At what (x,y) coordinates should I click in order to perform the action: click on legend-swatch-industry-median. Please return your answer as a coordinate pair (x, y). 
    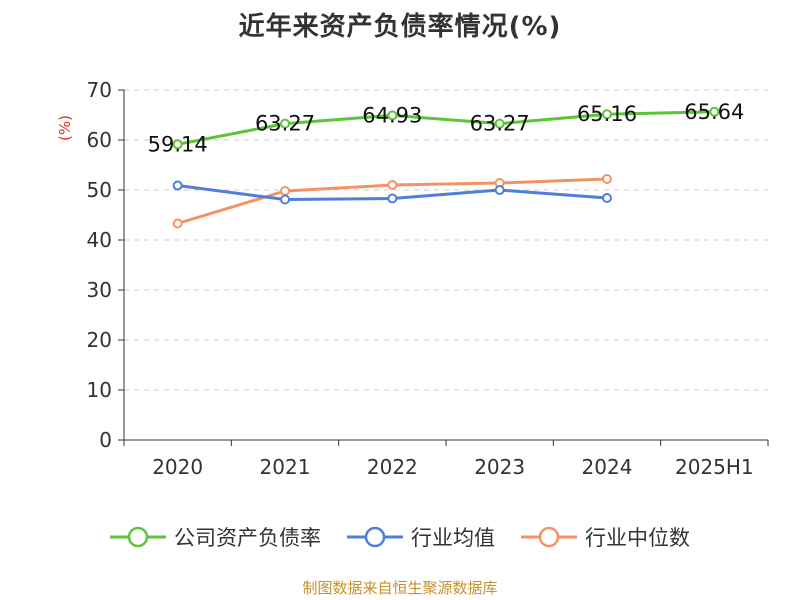
    Looking at the image, I should click on (549, 537).